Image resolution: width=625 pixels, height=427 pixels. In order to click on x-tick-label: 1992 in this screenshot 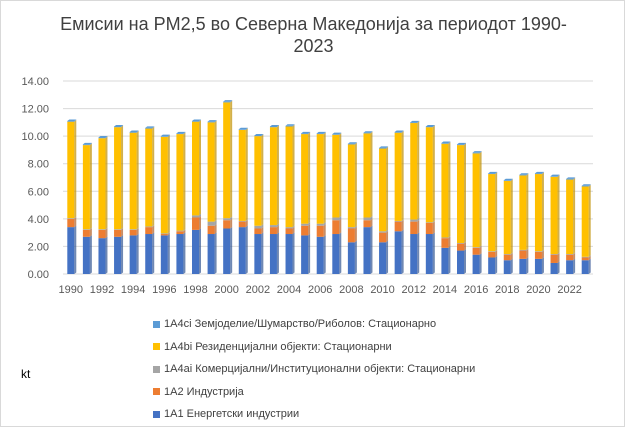, I will do `click(102, 290)`.